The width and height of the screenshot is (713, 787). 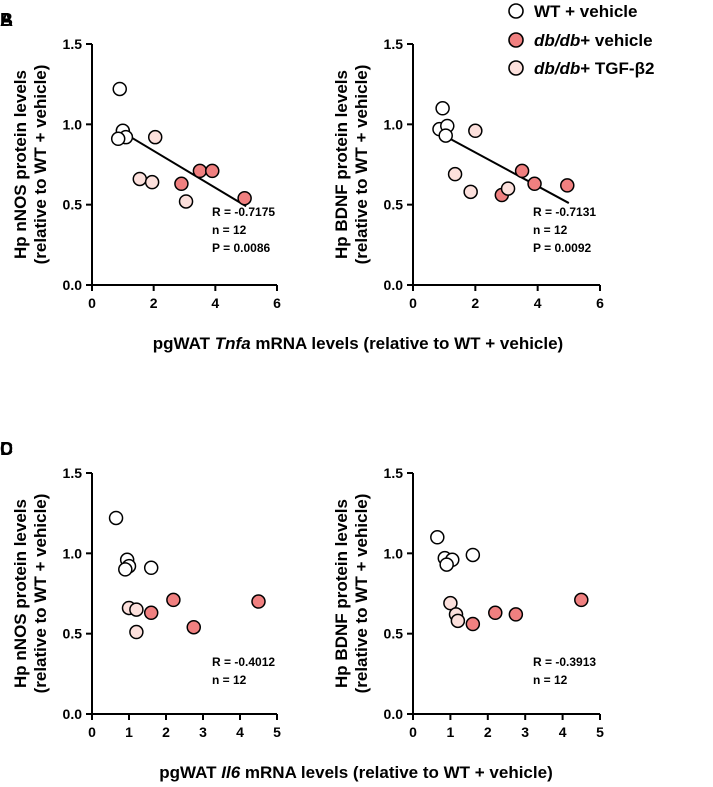 What do you see at coordinates (557, 68) in the screenshot?
I see `legend-label-dbdb-tgfb2-italic: db/db` at bounding box center [557, 68].